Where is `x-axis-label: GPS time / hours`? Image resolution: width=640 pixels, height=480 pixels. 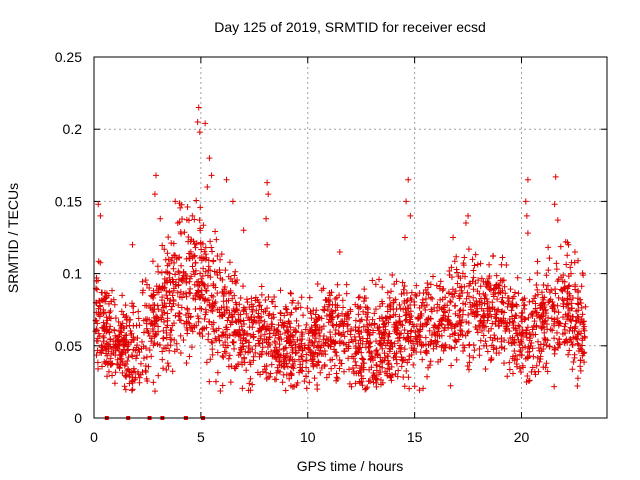
x-axis-label: GPS time / hours is located at coordinates (350, 466).